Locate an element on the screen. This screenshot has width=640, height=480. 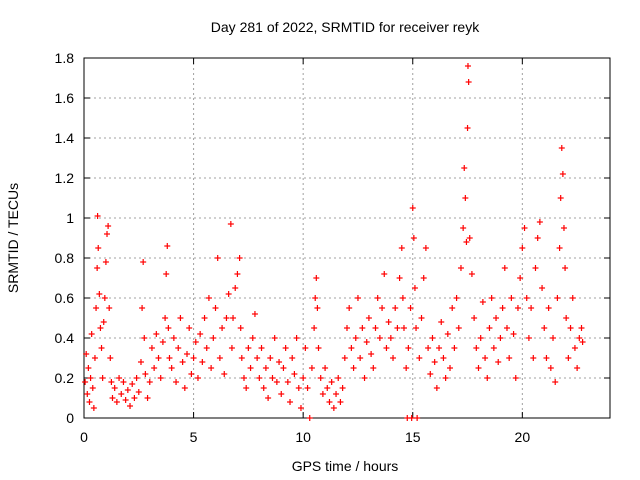
x-tick-label: 20 is located at coordinates (523, 437).